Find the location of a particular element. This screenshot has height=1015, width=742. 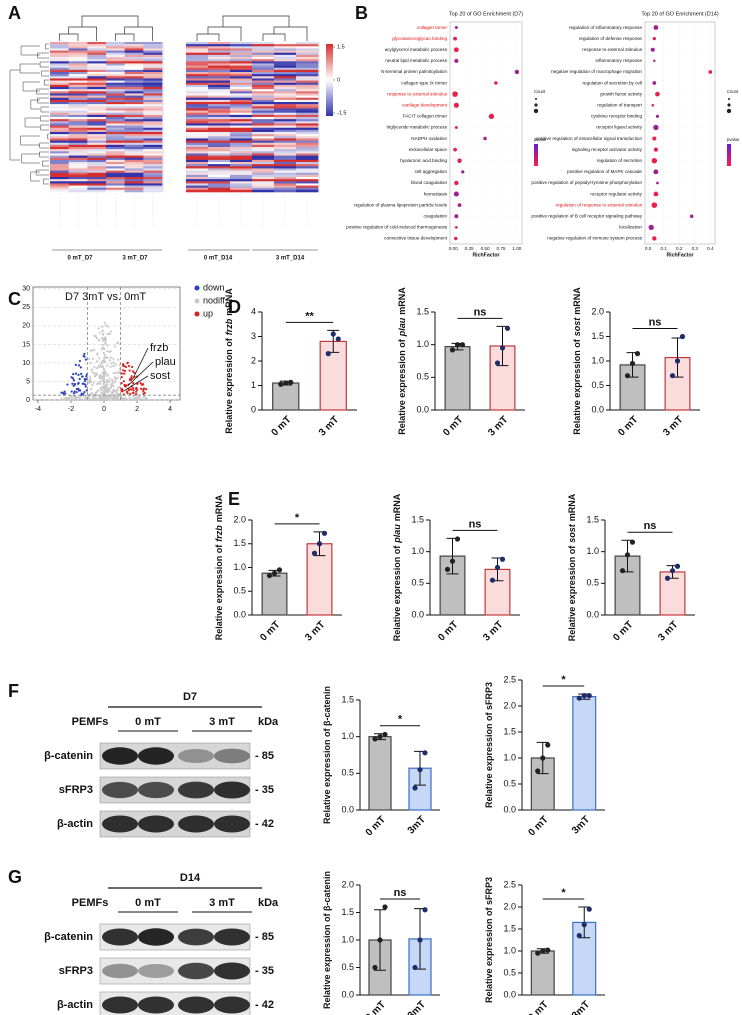

x-tick-label: 3 mT is located at coordinates (493, 631).